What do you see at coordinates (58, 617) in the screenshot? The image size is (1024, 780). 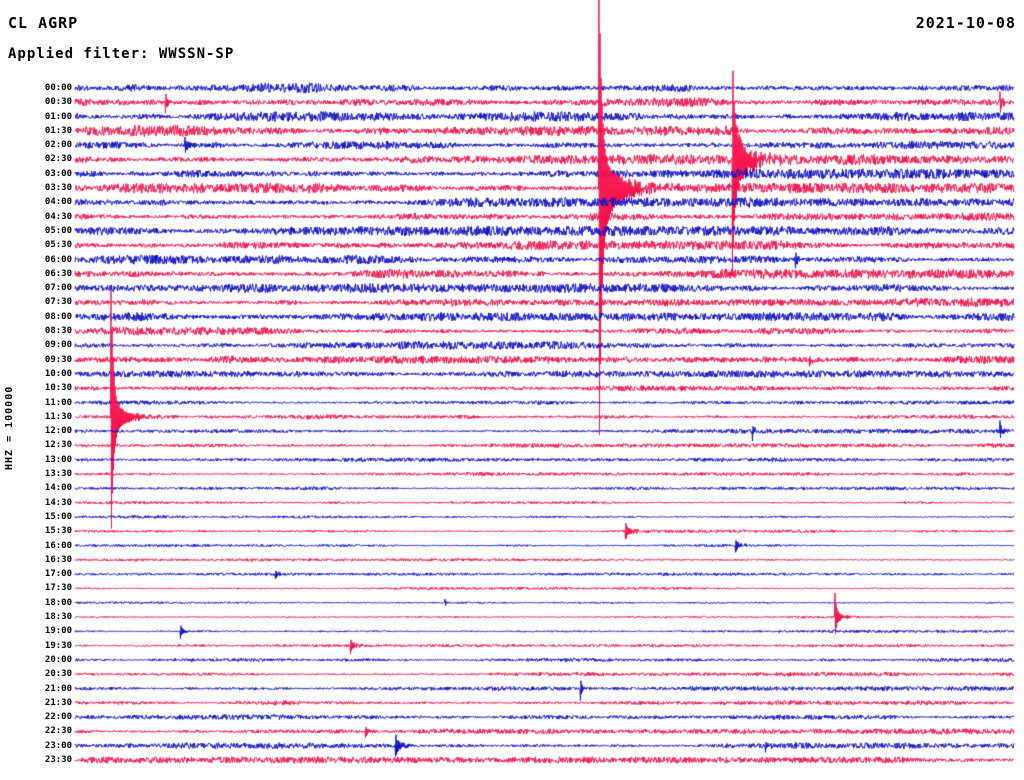 I see `time-label: 18:30` at bounding box center [58, 617].